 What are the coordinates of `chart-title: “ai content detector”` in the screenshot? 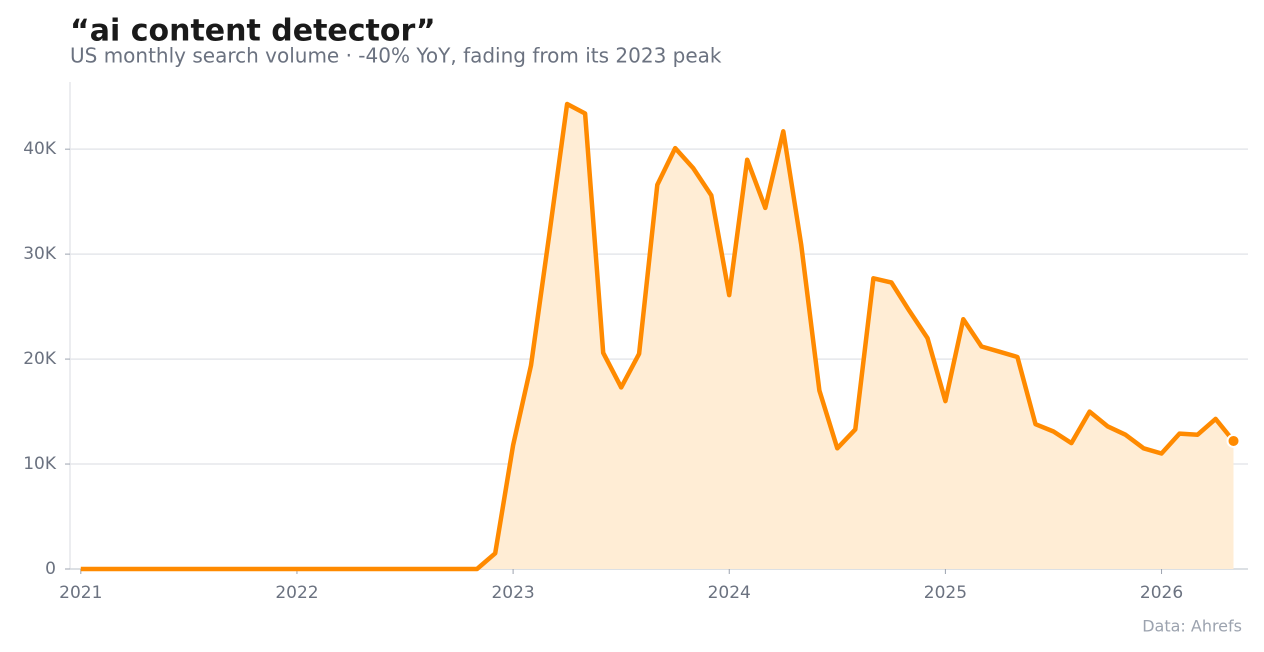 It's located at (253, 31).